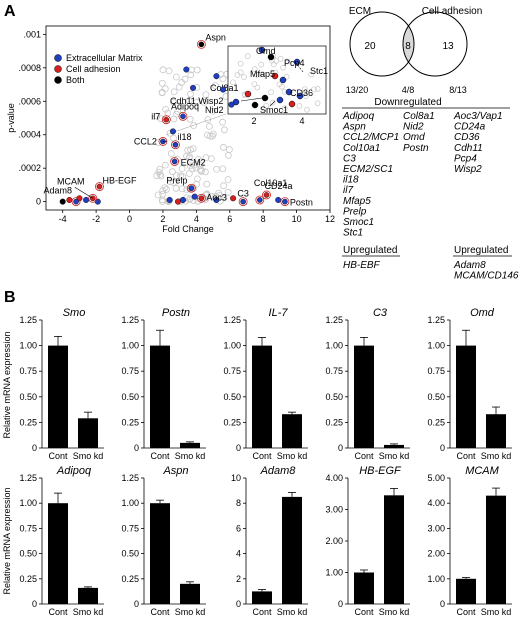  I want to click on bar-panel-title: IL-7, so click(279, 313).